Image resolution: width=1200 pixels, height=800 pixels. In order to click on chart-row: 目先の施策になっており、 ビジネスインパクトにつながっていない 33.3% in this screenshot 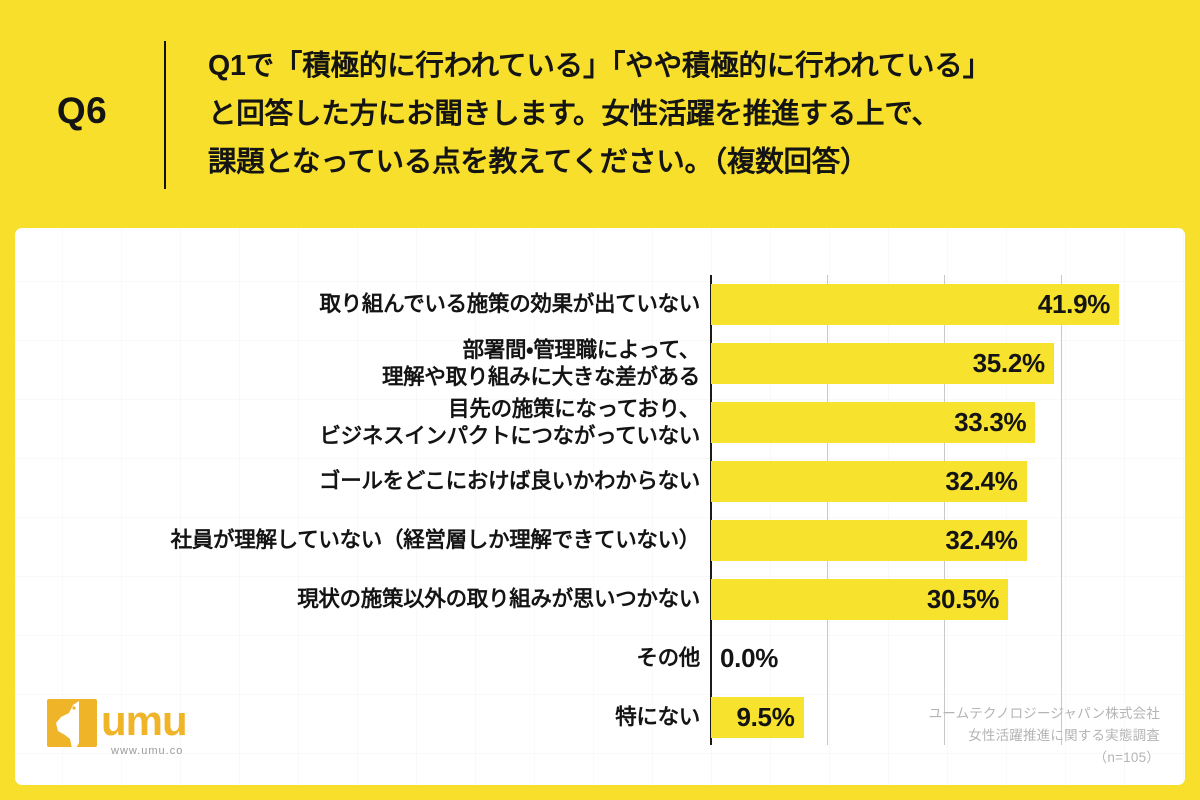, I will do `click(600, 422)`.